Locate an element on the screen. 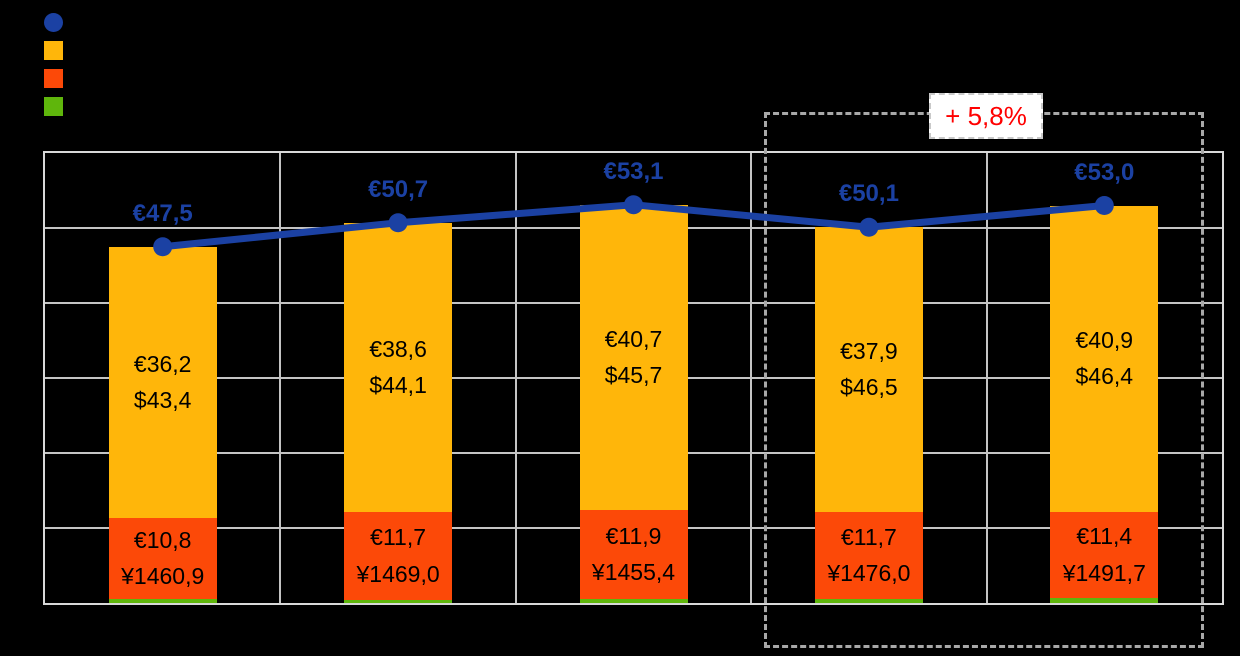 This screenshot has width=1240, height=656. bar-segment-orange-label-secondary: $46,4 is located at coordinates (1104, 376).